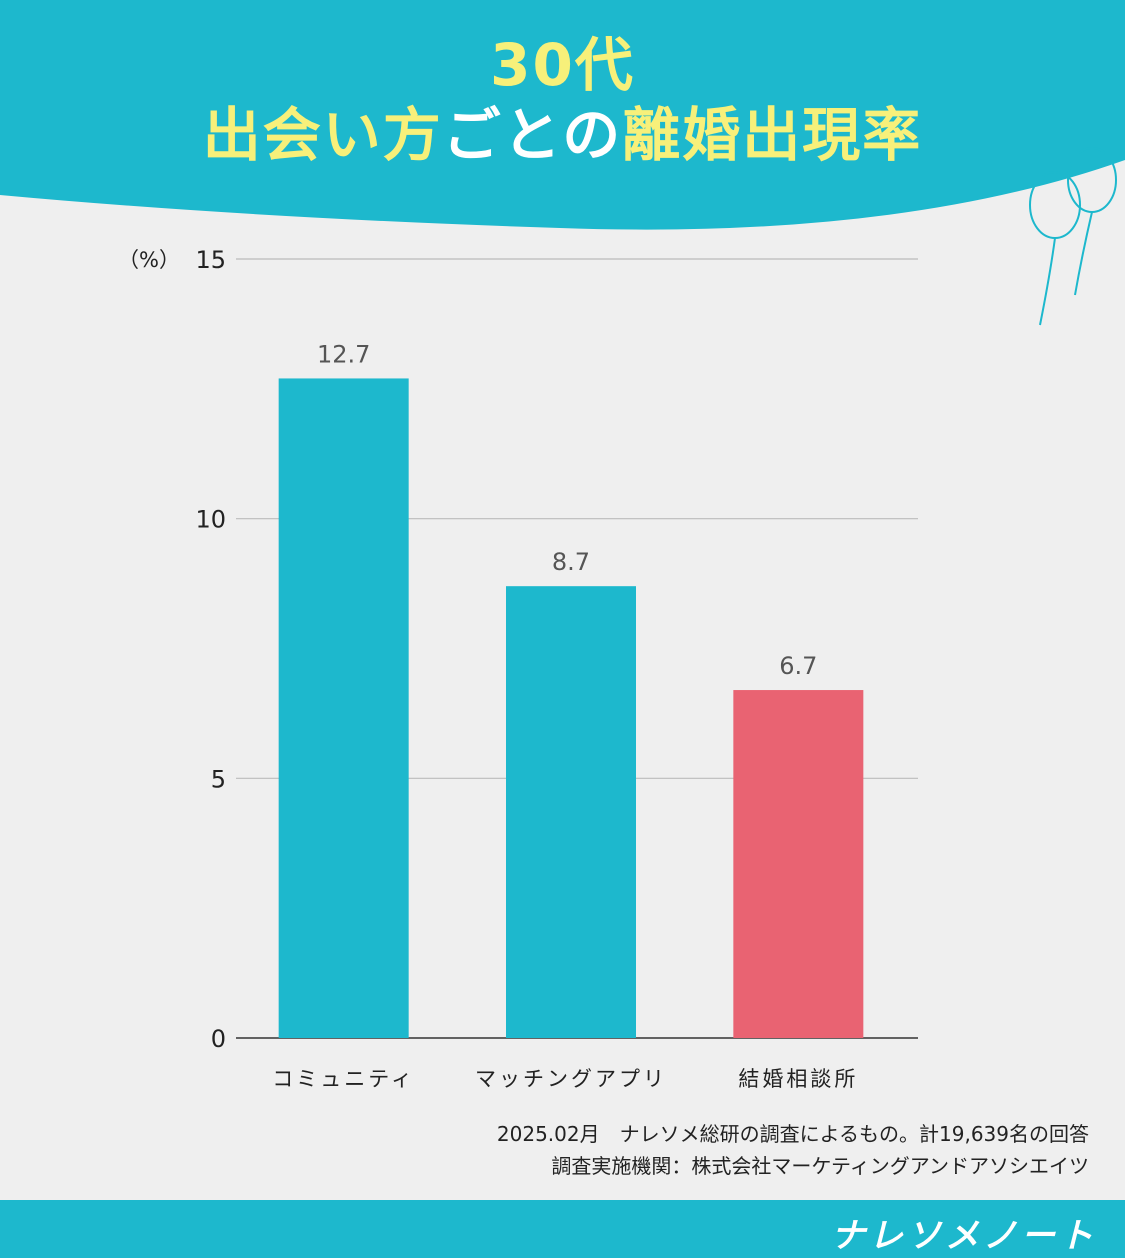 Image resolution: width=1125 pixels, height=1258 pixels. What do you see at coordinates (562, 65) in the screenshot?
I see `title-line1: 30代` at bounding box center [562, 65].